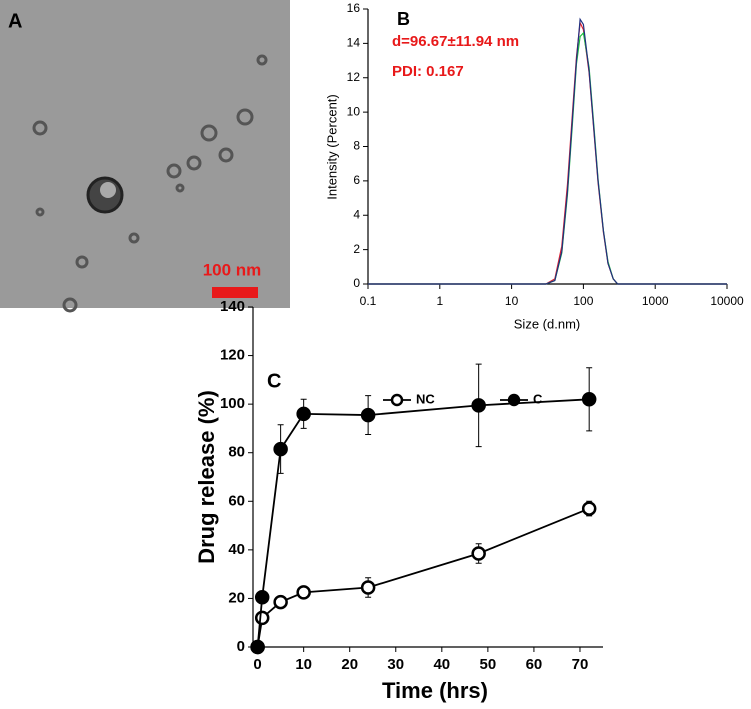  What do you see at coordinates (274, 381) in the screenshot?
I see `panel-label: C` at bounding box center [274, 381].